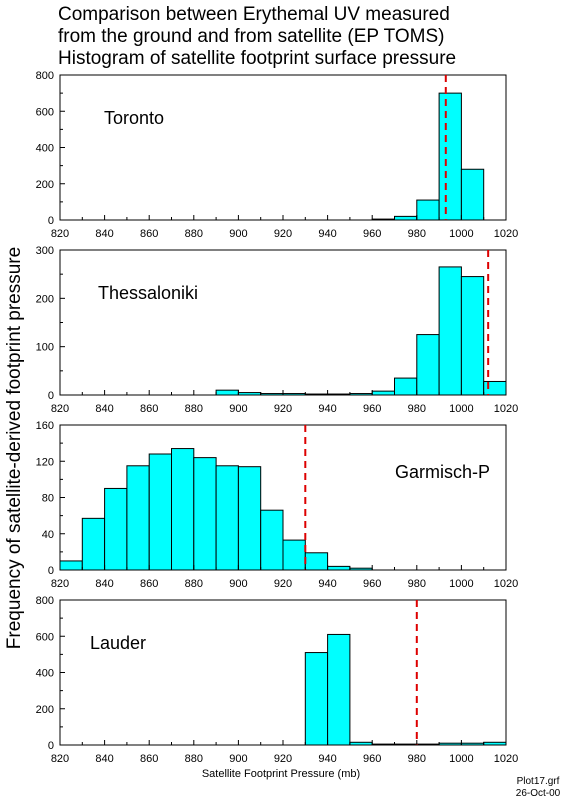 This screenshot has width=567, height=808. What do you see at coordinates (45, 348) in the screenshot?
I see `y-tick-label: 100` at bounding box center [45, 348].